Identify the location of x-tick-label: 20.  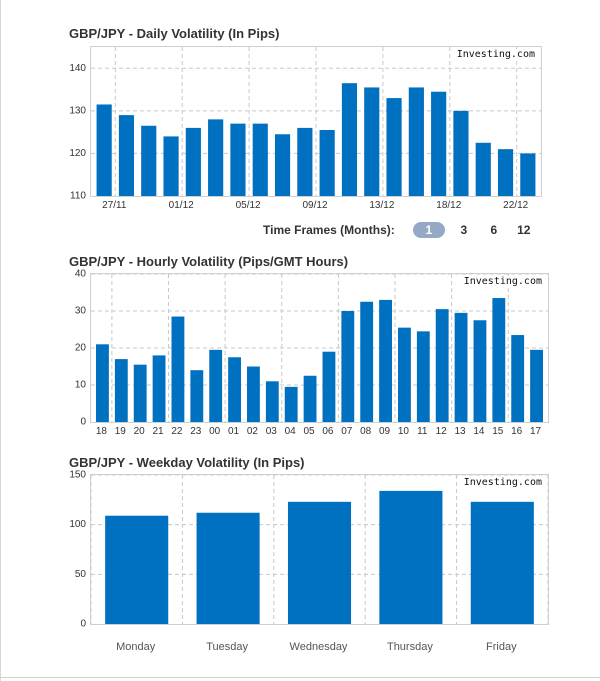
(140, 431).